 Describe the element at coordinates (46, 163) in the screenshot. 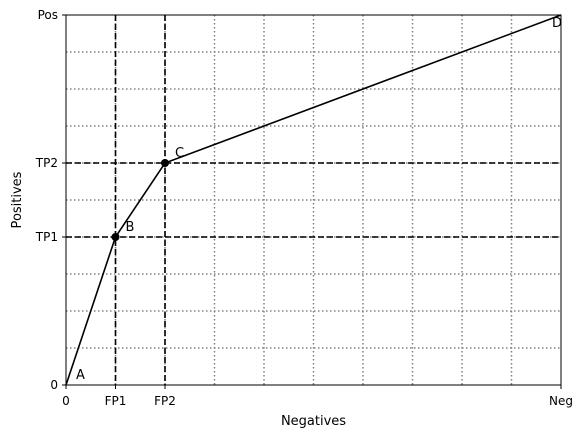

I see `y-tick-label: TP2` at that location.